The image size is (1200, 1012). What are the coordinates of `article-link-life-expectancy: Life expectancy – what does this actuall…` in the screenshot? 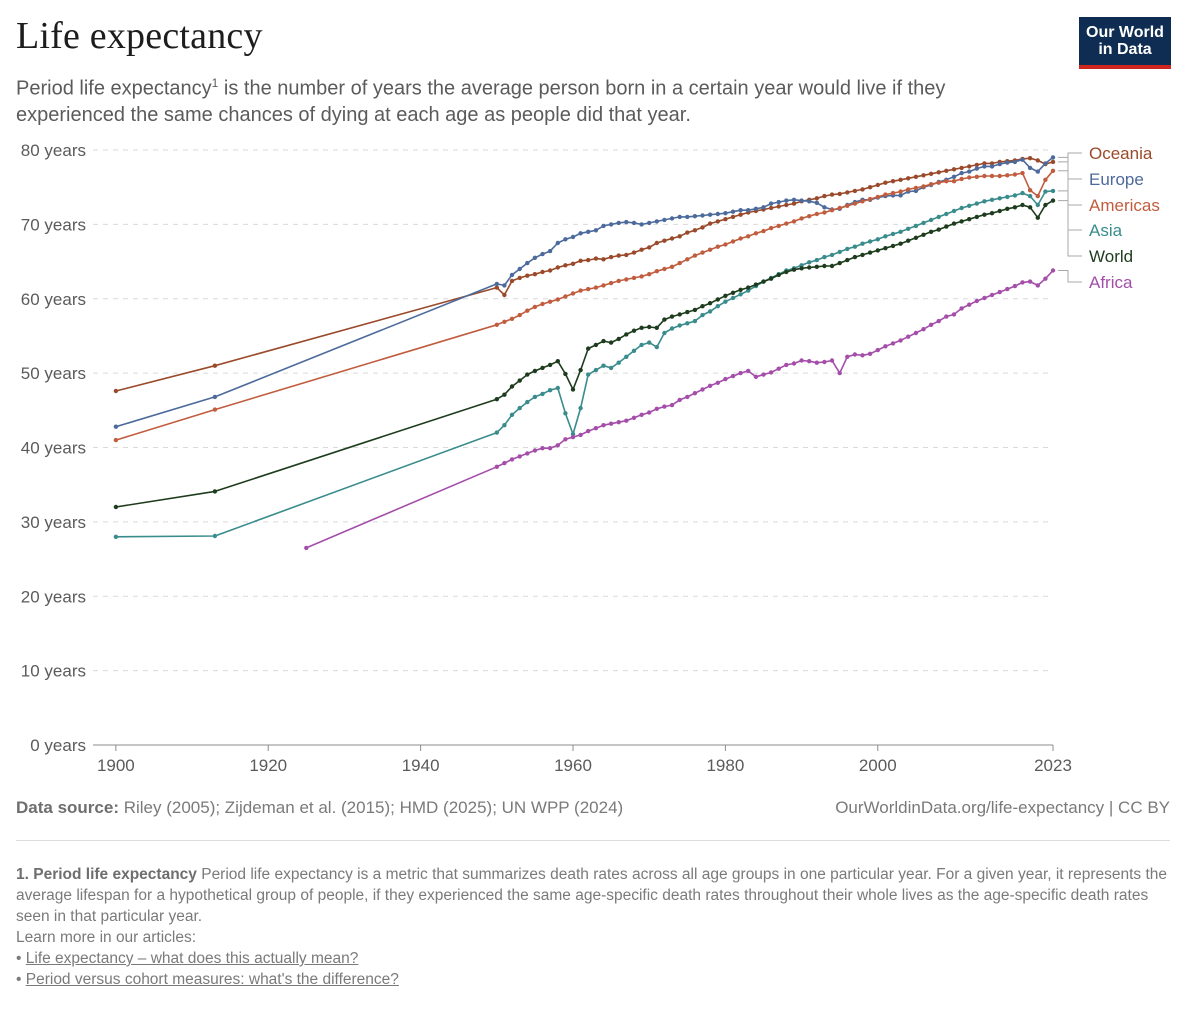 It's located at (192, 958).